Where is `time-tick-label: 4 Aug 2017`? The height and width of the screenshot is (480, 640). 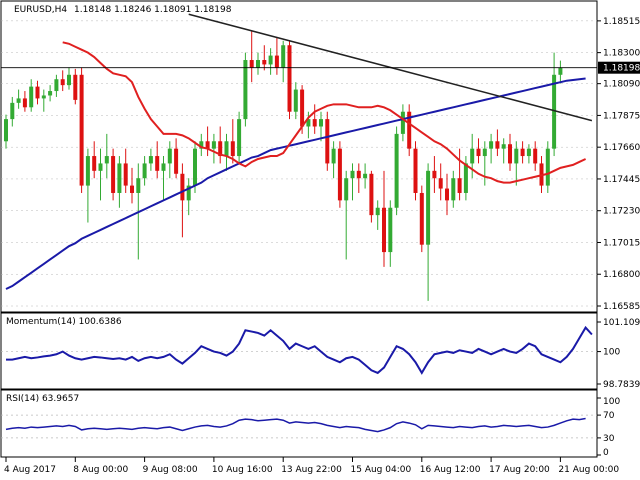
time-tick-label: 4 Aug 2017 is located at coordinates (30, 470).